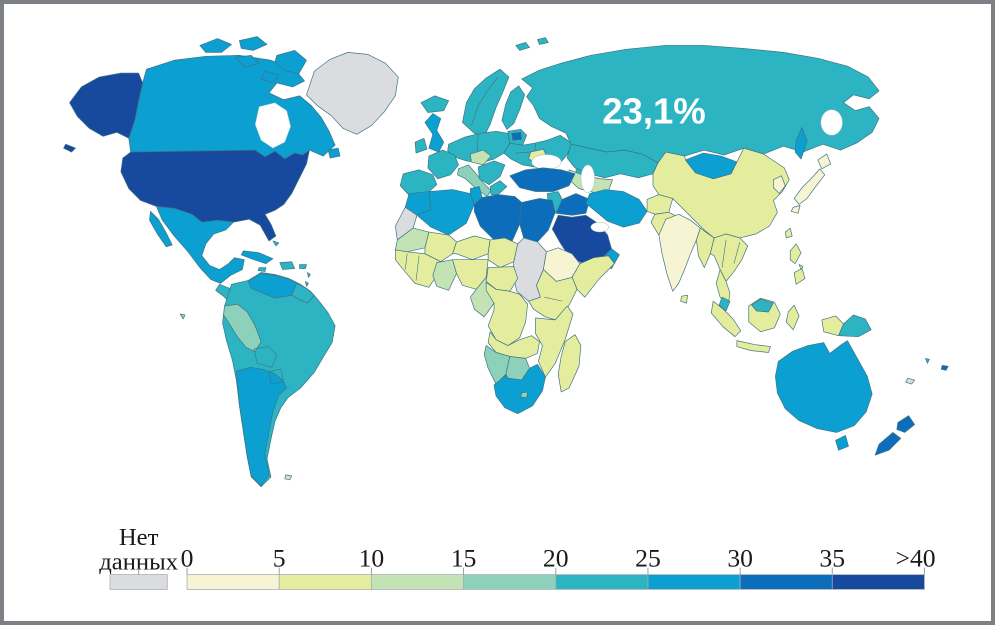 The image size is (995, 625). Describe the element at coordinates (69, 148) in the screenshot. I see `region-aleutians` at that location.